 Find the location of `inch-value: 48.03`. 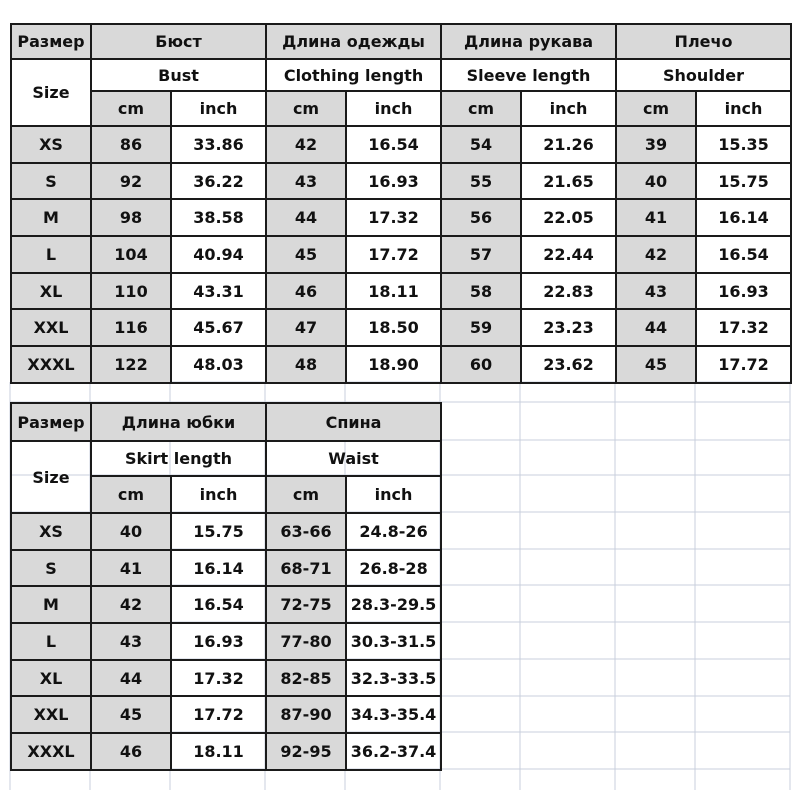

inch-value: 48.03 is located at coordinates (218, 364).